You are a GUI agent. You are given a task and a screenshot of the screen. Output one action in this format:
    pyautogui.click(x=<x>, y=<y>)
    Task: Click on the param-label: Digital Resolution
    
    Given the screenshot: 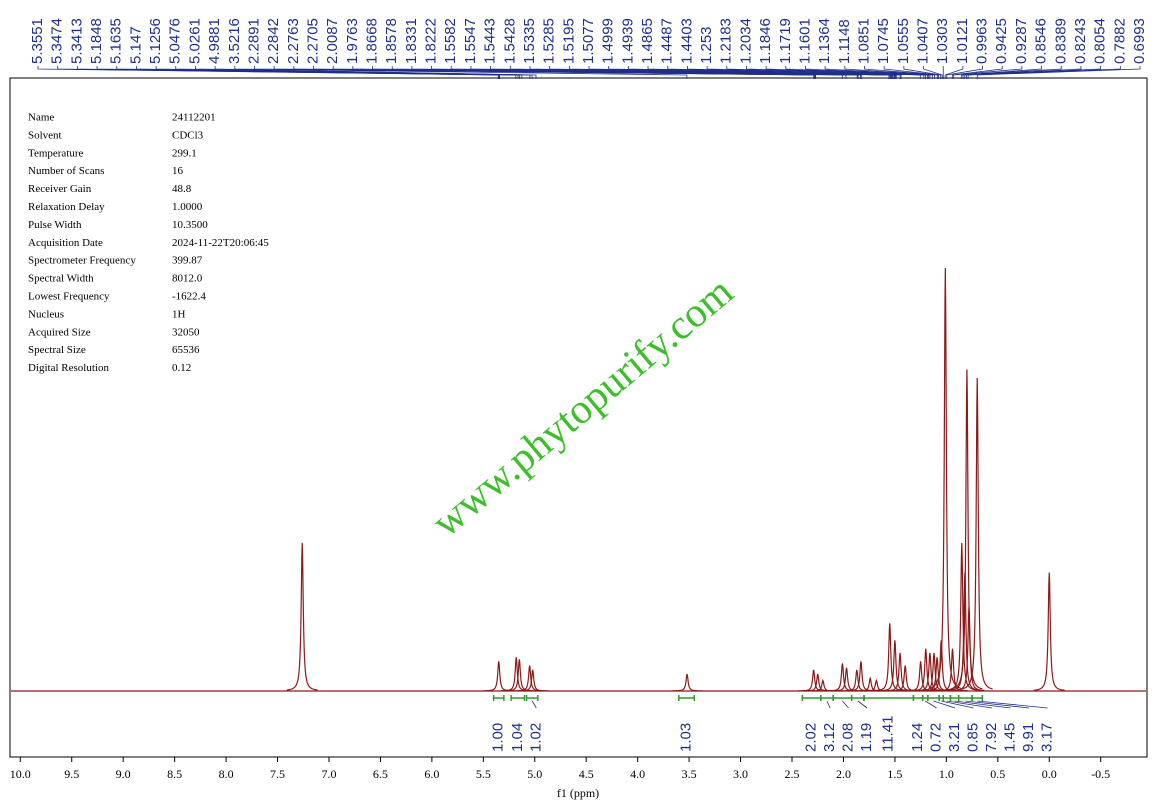 What is the action you would take?
    pyautogui.click(x=68, y=368)
    